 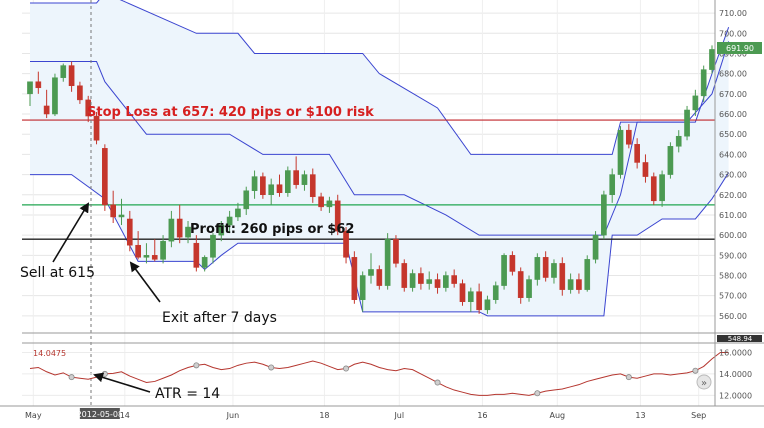 I want to click on profit-annotation: Profit: 260 pips or $62, so click(x=272, y=229).